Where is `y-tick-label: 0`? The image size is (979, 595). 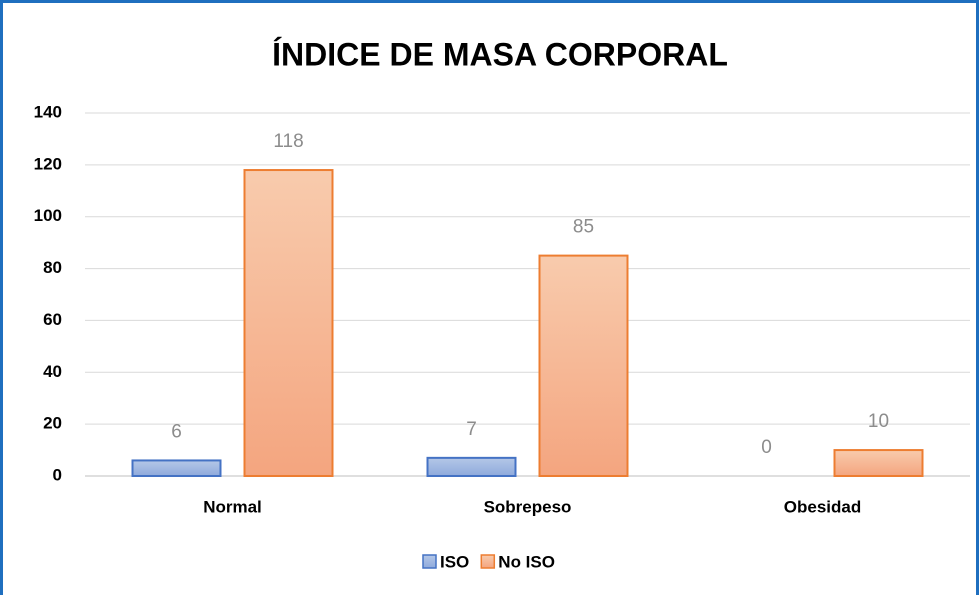 y-tick-label: 0 is located at coordinates (57, 474).